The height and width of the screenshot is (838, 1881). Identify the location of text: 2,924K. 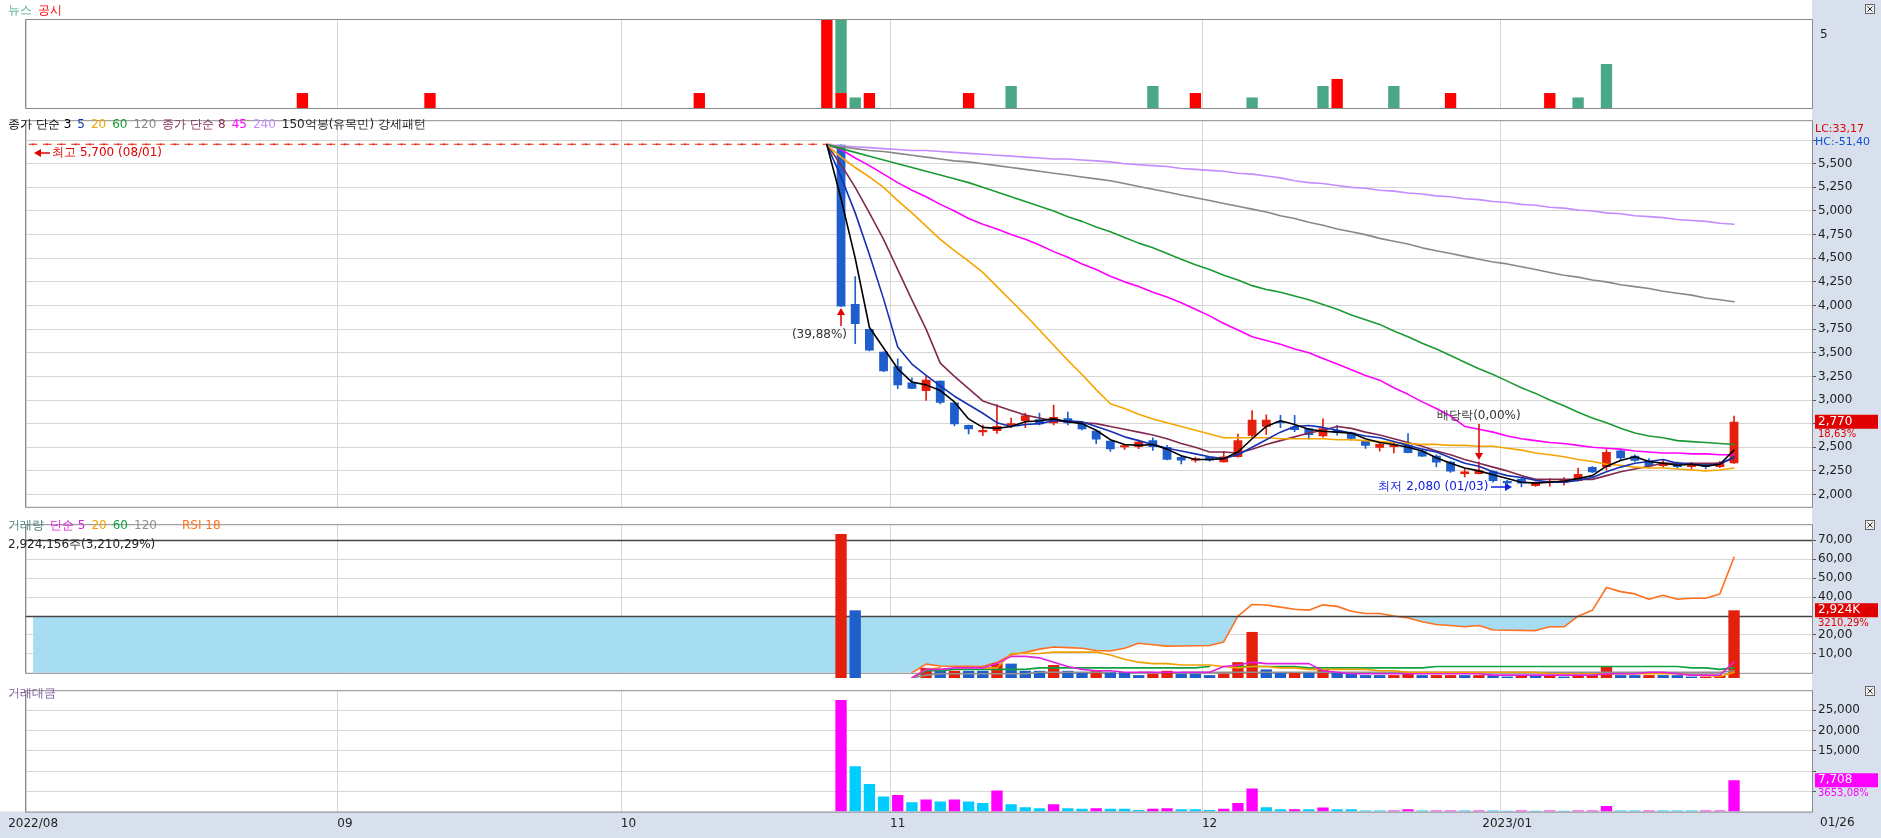
(1840, 609).